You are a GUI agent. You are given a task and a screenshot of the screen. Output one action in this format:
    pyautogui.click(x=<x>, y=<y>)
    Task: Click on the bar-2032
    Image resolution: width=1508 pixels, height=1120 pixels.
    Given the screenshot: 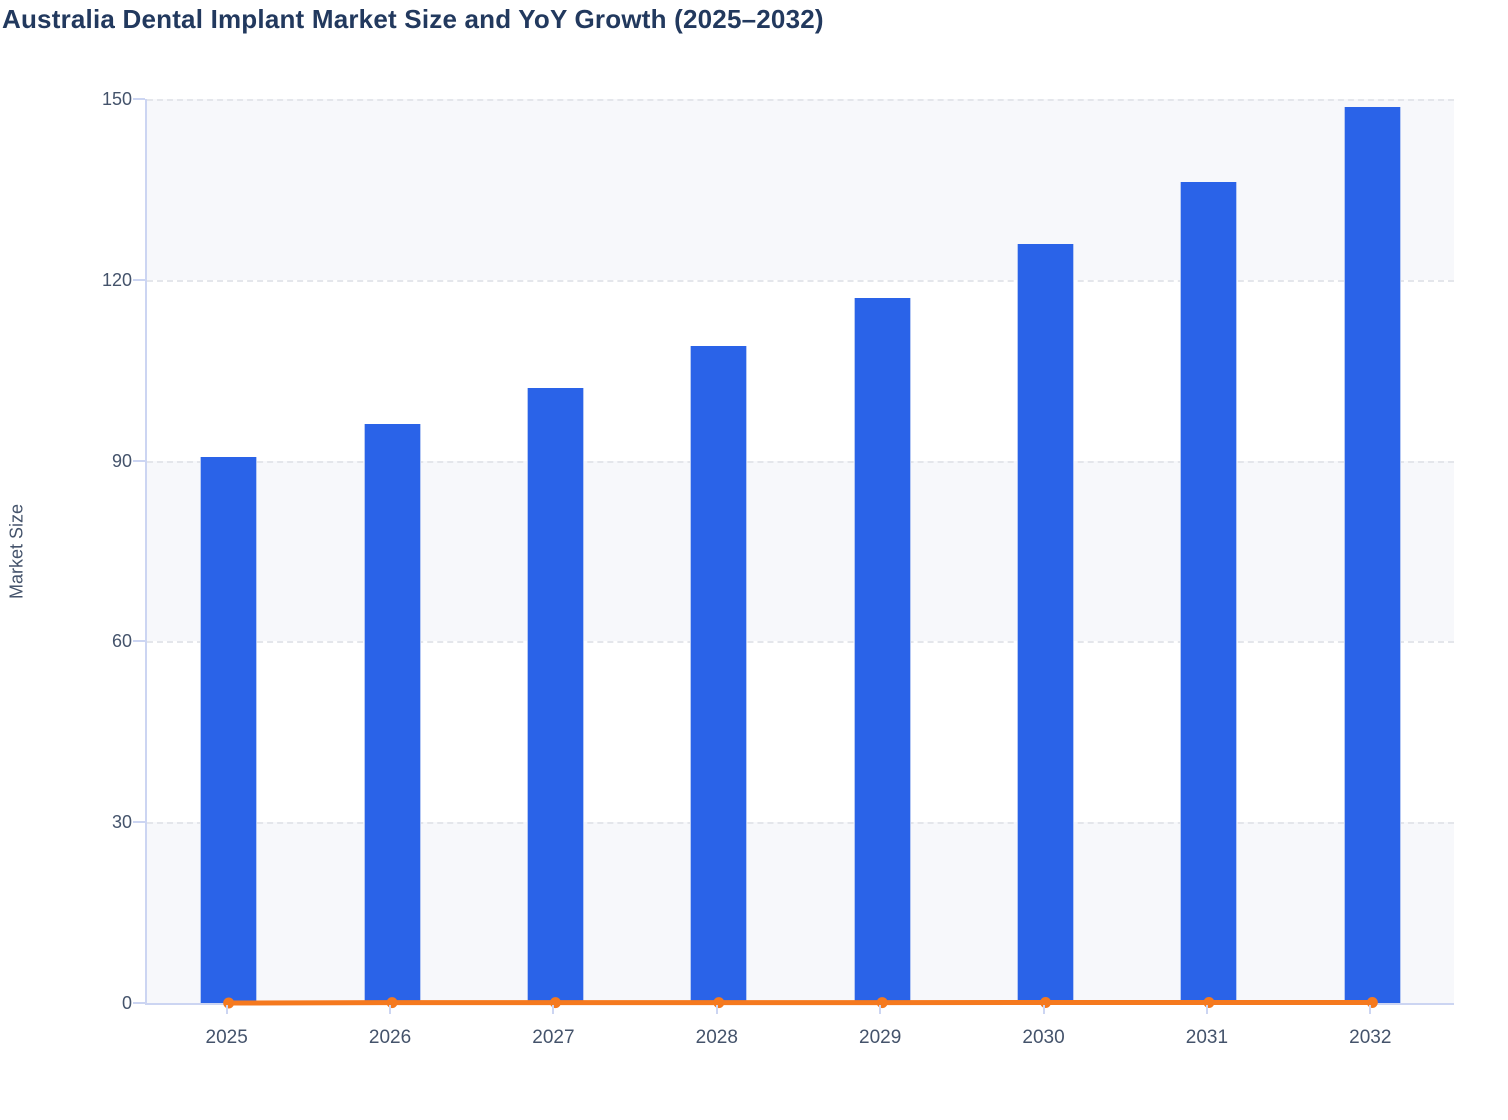 What is the action you would take?
    pyautogui.click(x=1372, y=555)
    